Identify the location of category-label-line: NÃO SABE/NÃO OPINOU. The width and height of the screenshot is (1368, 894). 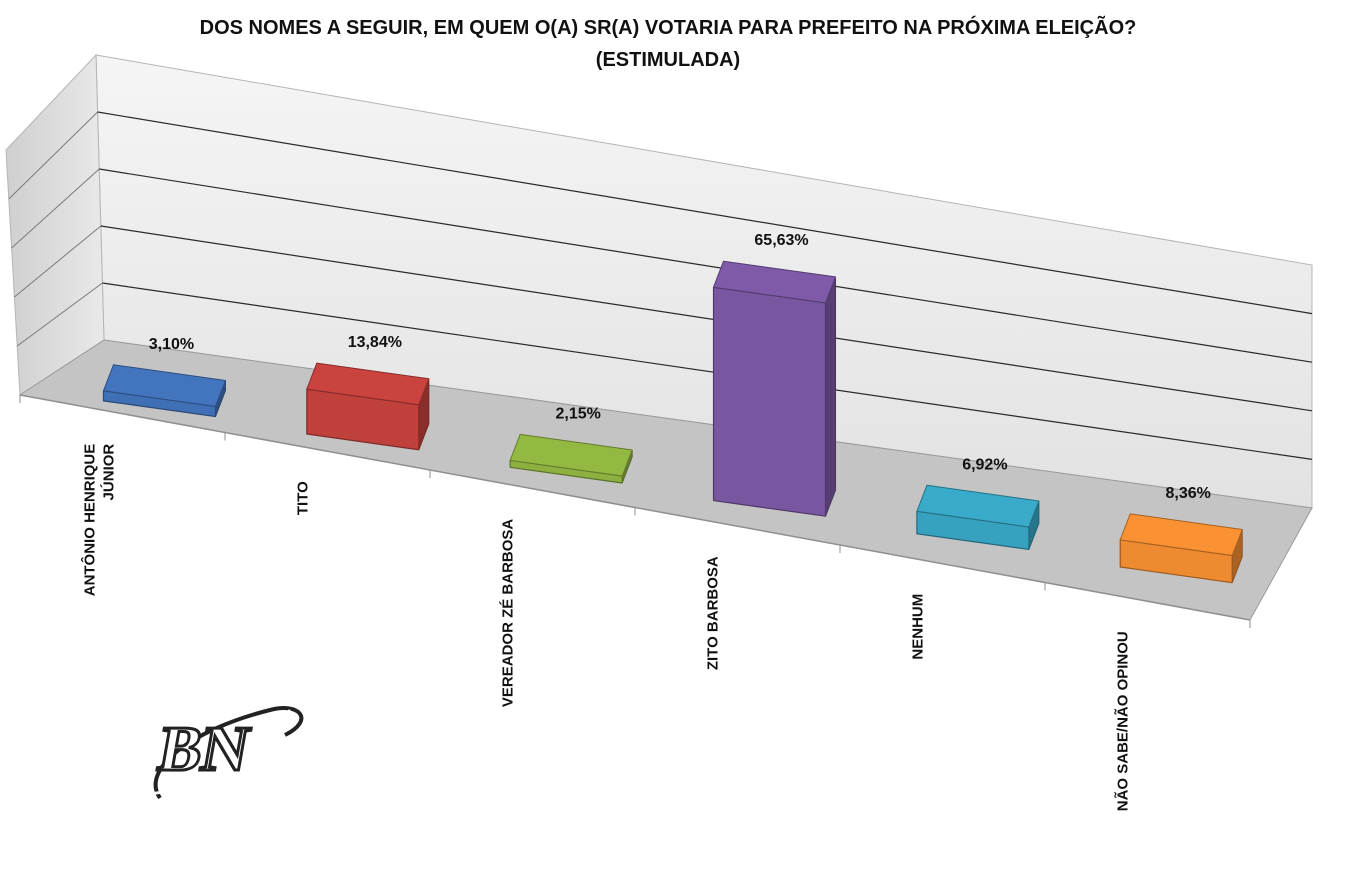
(1123, 721).